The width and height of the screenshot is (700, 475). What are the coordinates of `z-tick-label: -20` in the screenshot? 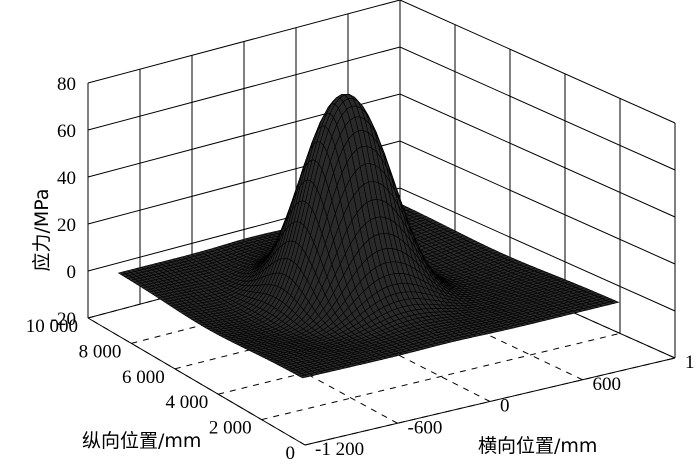 It's located at (63, 319).